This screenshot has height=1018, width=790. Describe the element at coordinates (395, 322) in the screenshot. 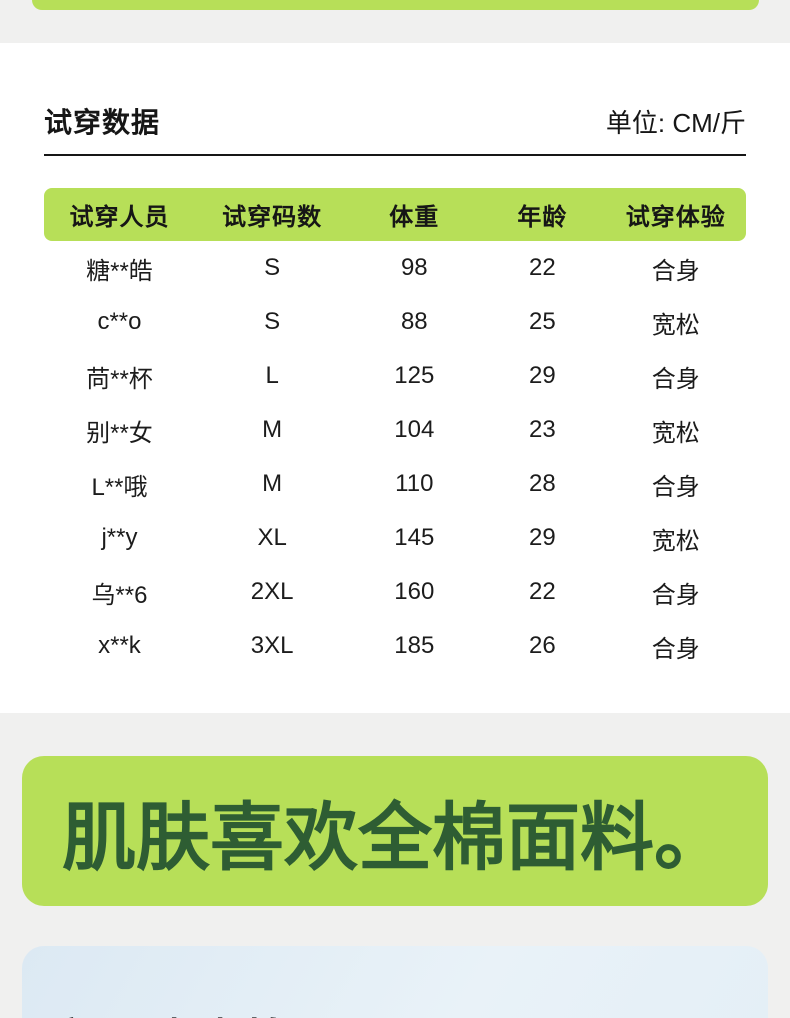

I see `table-row: c**o S 88 25 宽松` at that location.